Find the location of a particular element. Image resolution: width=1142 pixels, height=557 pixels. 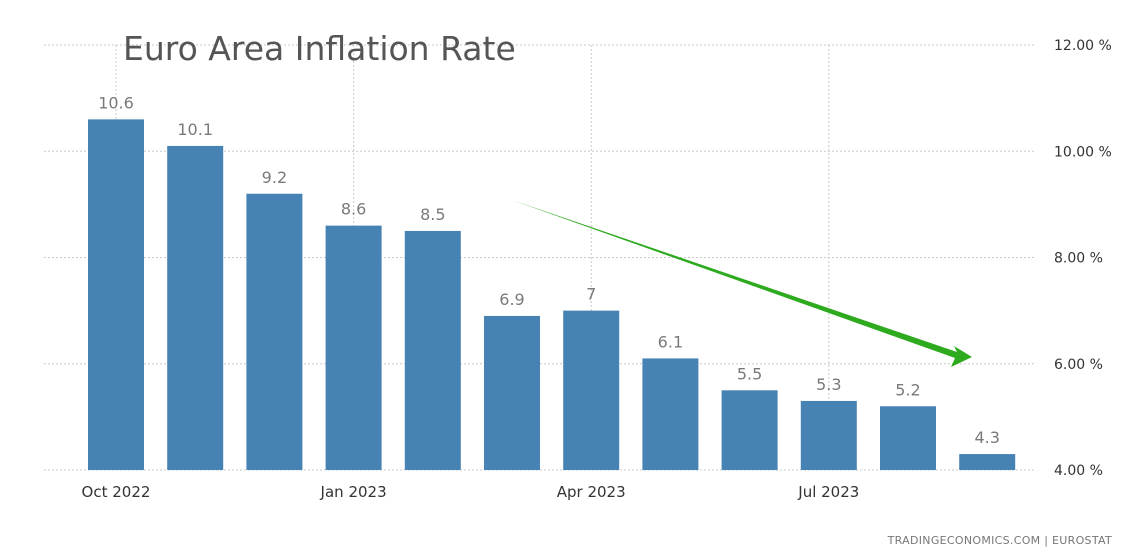

x-tick-label: Apr 2023 is located at coordinates (591, 492).